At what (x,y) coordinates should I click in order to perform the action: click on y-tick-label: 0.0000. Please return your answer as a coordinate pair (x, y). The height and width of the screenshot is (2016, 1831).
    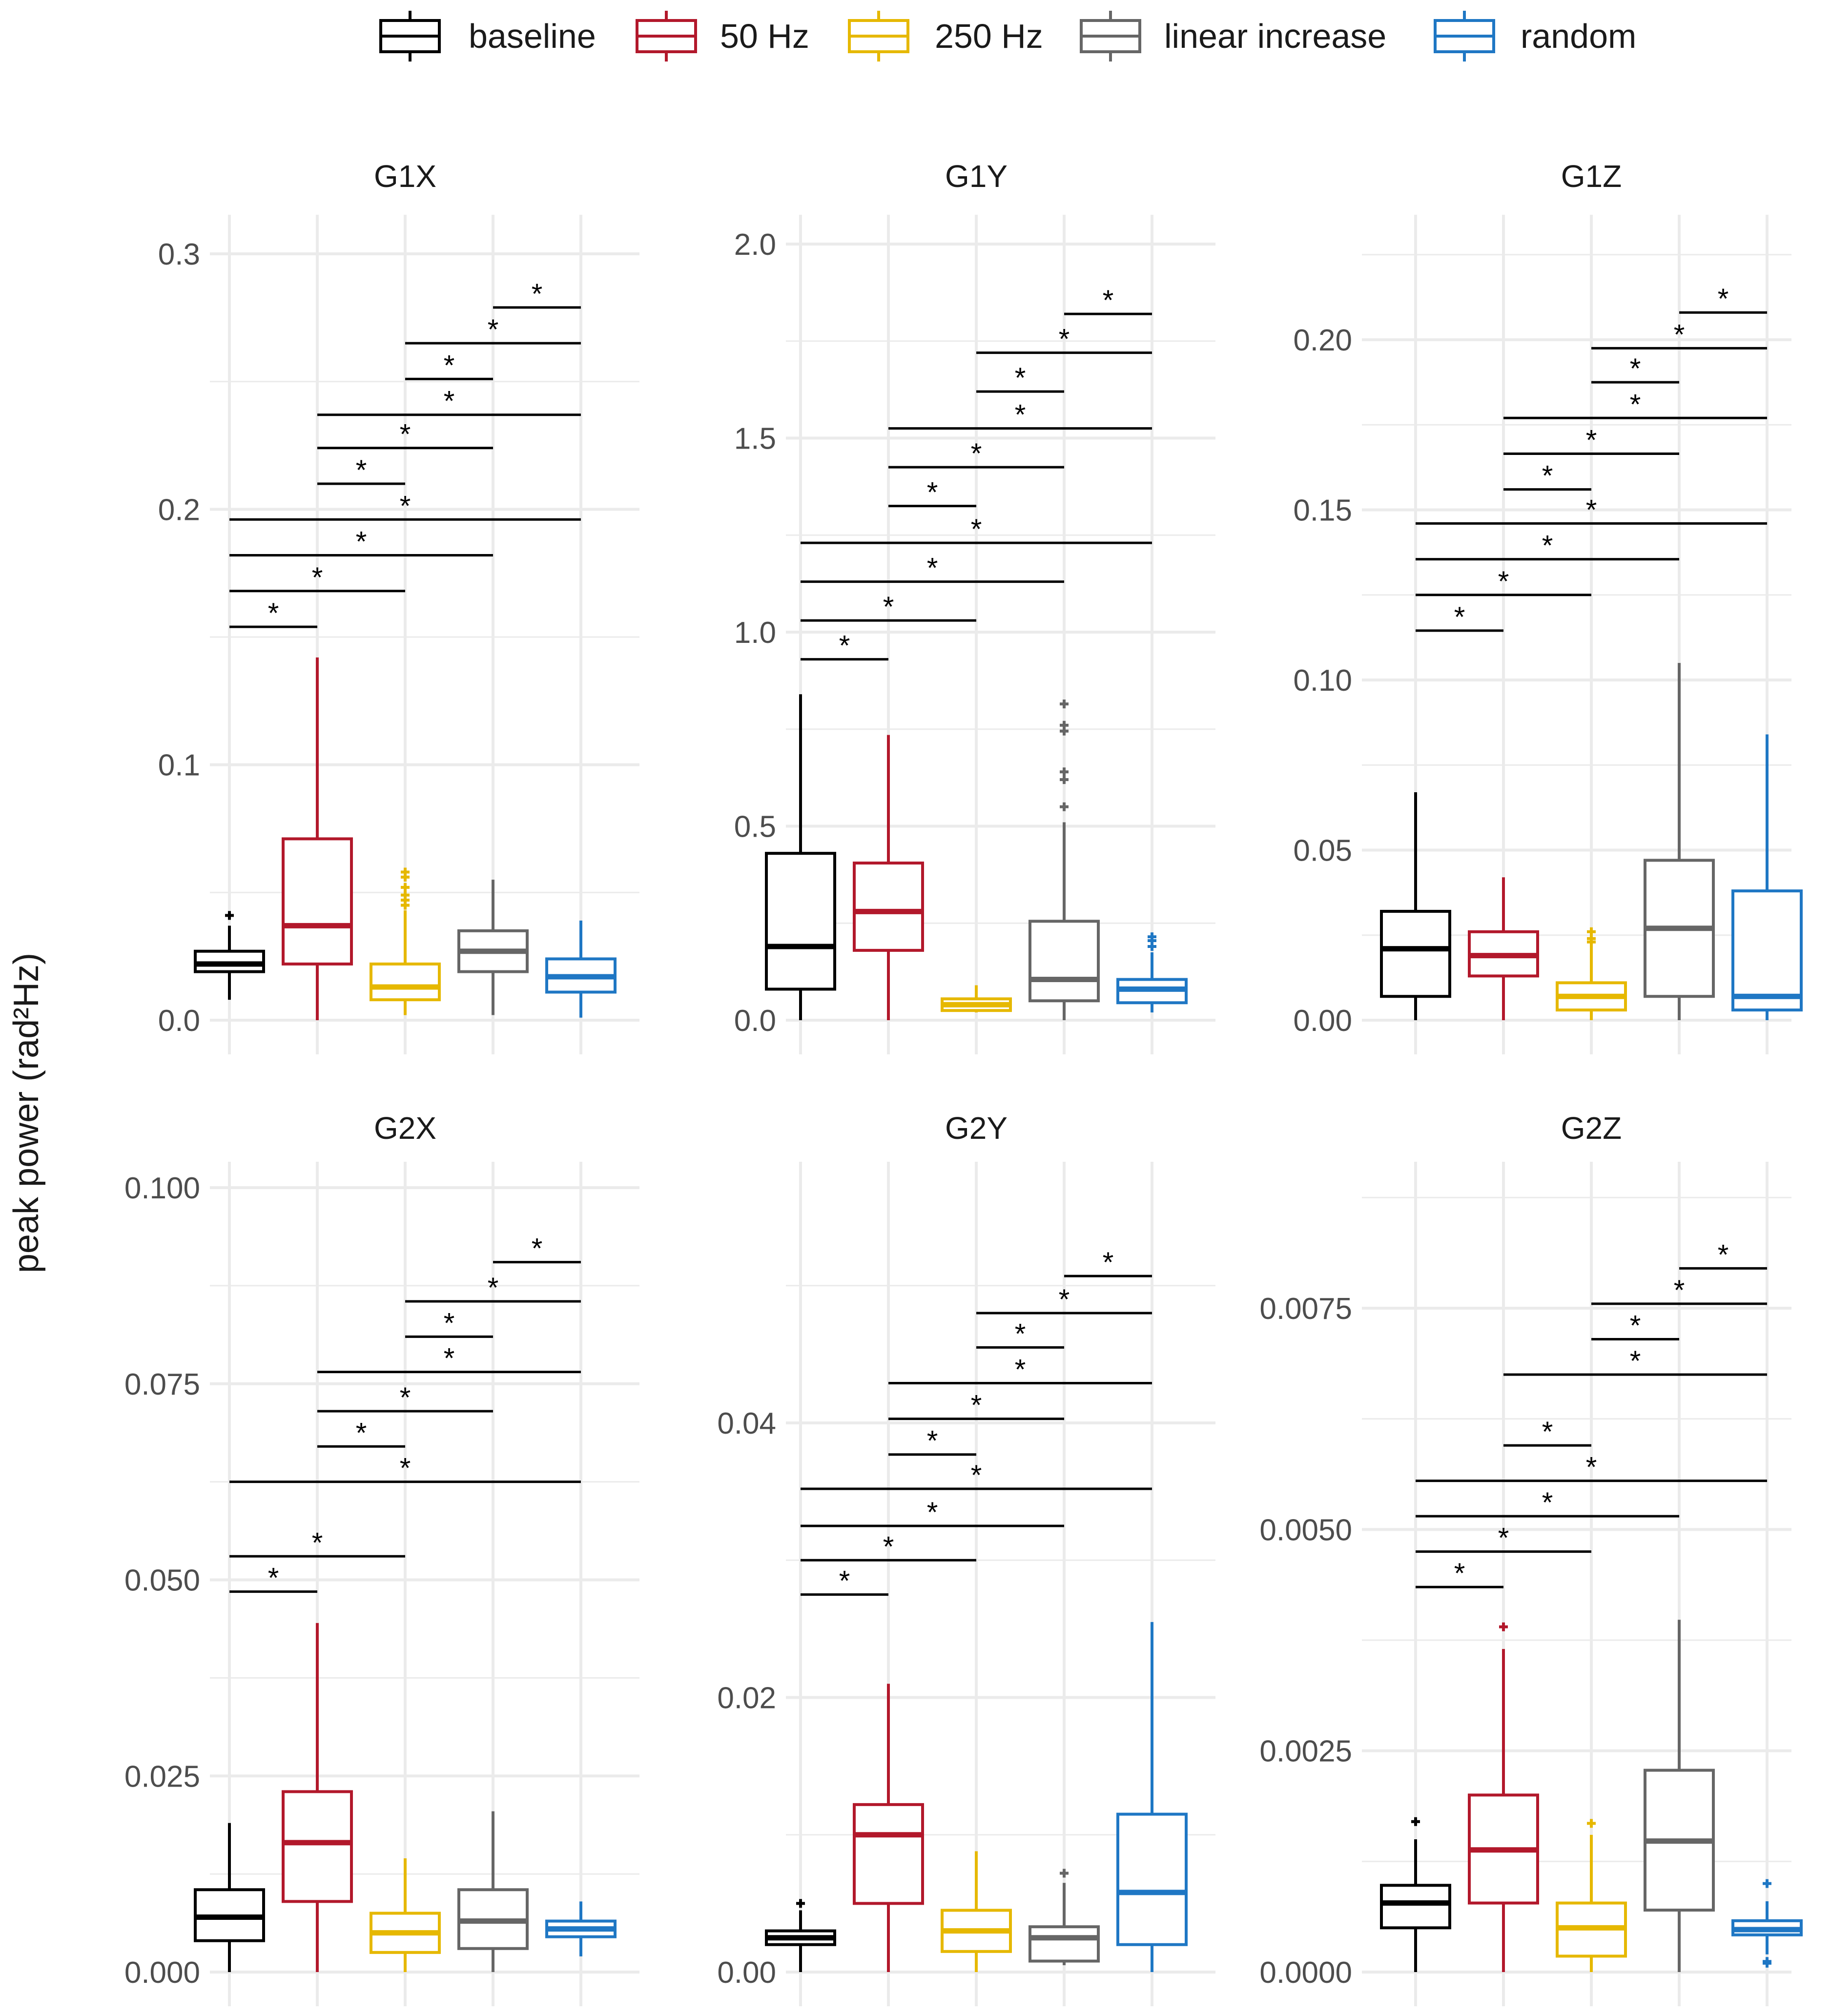
    Looking at the image, I should click on (1305, 1973).